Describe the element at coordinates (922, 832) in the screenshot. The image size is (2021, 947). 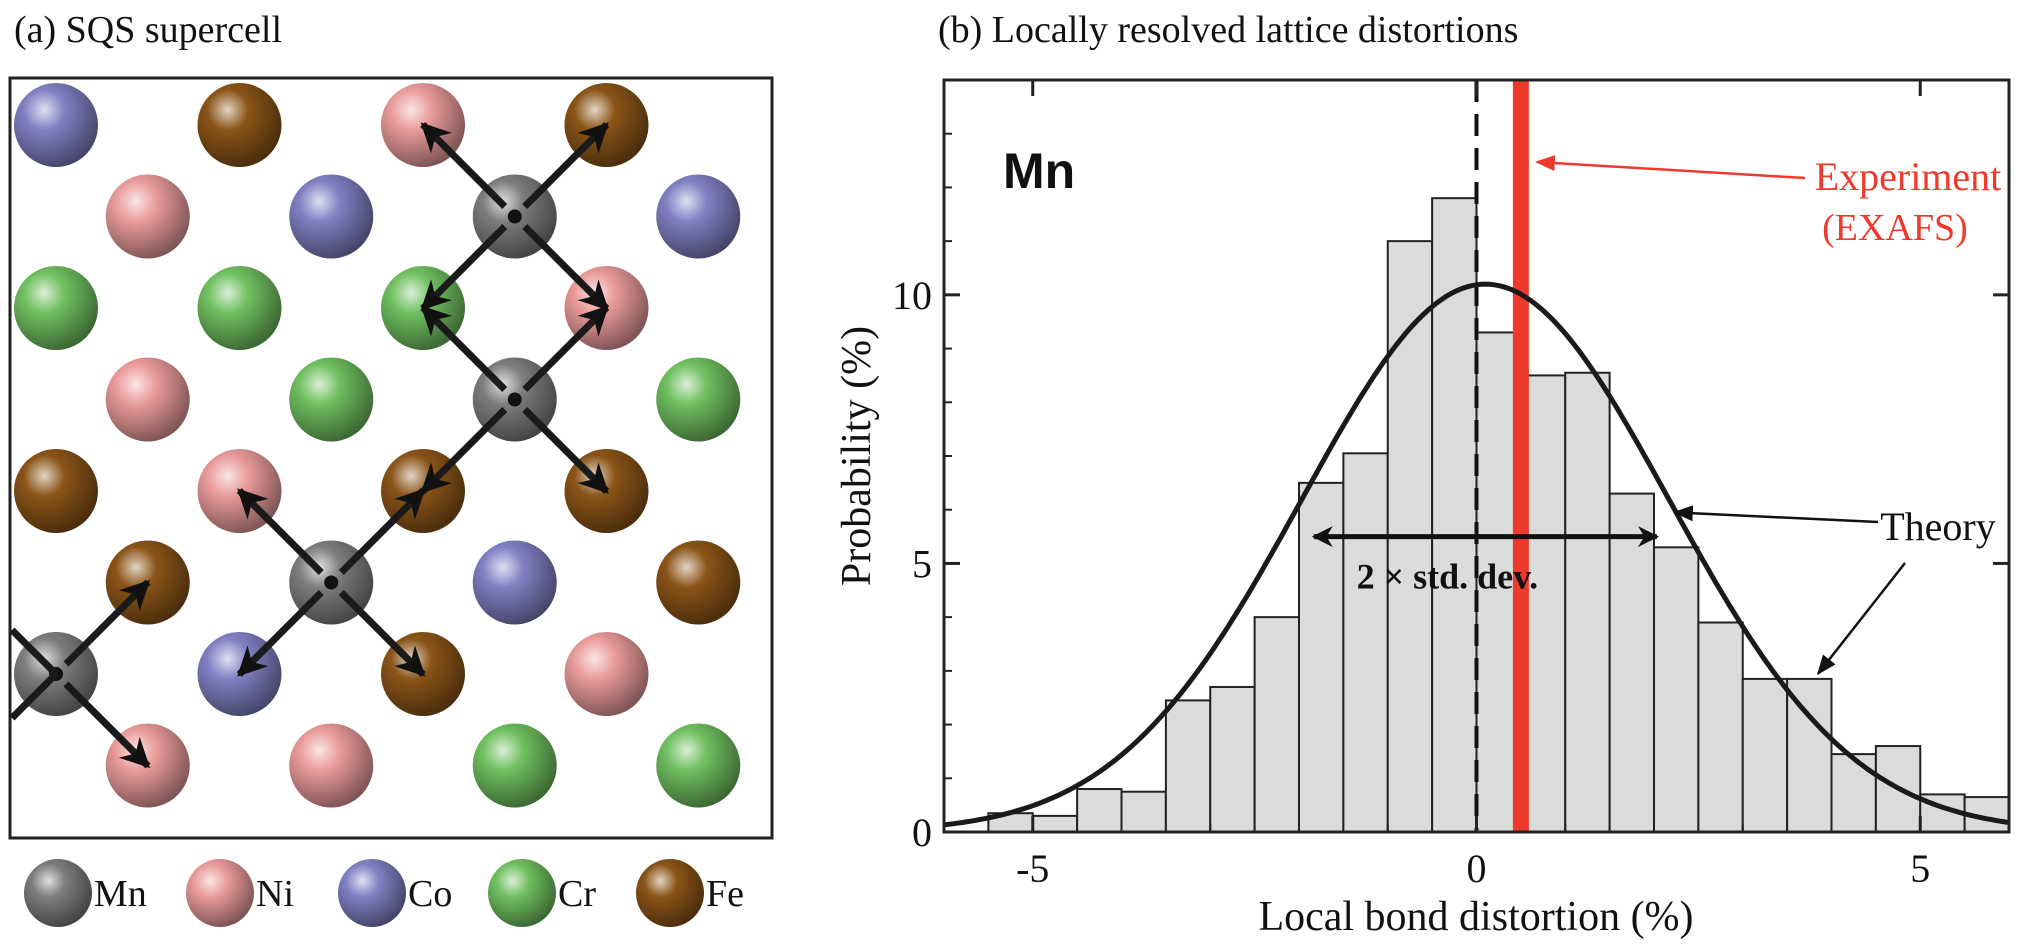
I see `y-tick-label: 0` at that location.